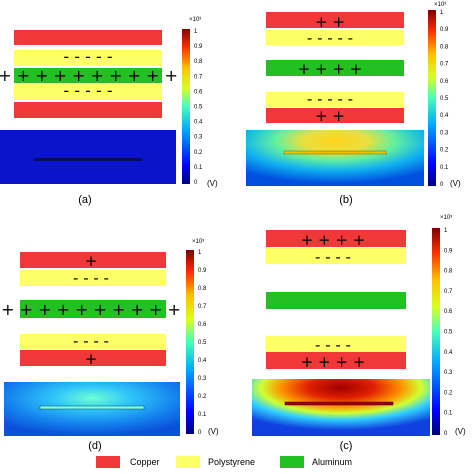 The height and width of the screenshot is (474, 474). I want to click on colorbar-tick-label: 0.2, so click(202, 397).